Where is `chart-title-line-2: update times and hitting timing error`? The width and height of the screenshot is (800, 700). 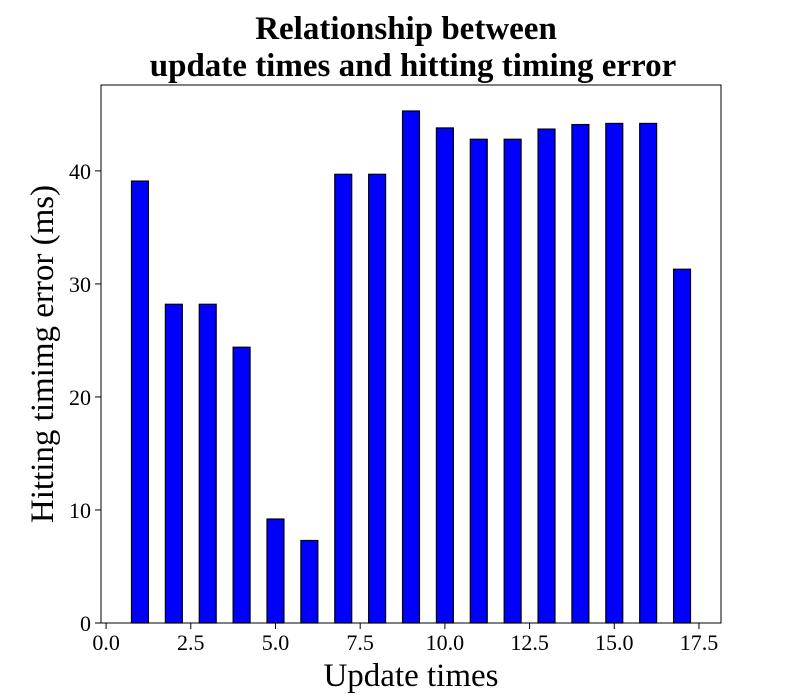 chart-title-line-2: update times and hitting timing error is located at coordinates (413, 66).